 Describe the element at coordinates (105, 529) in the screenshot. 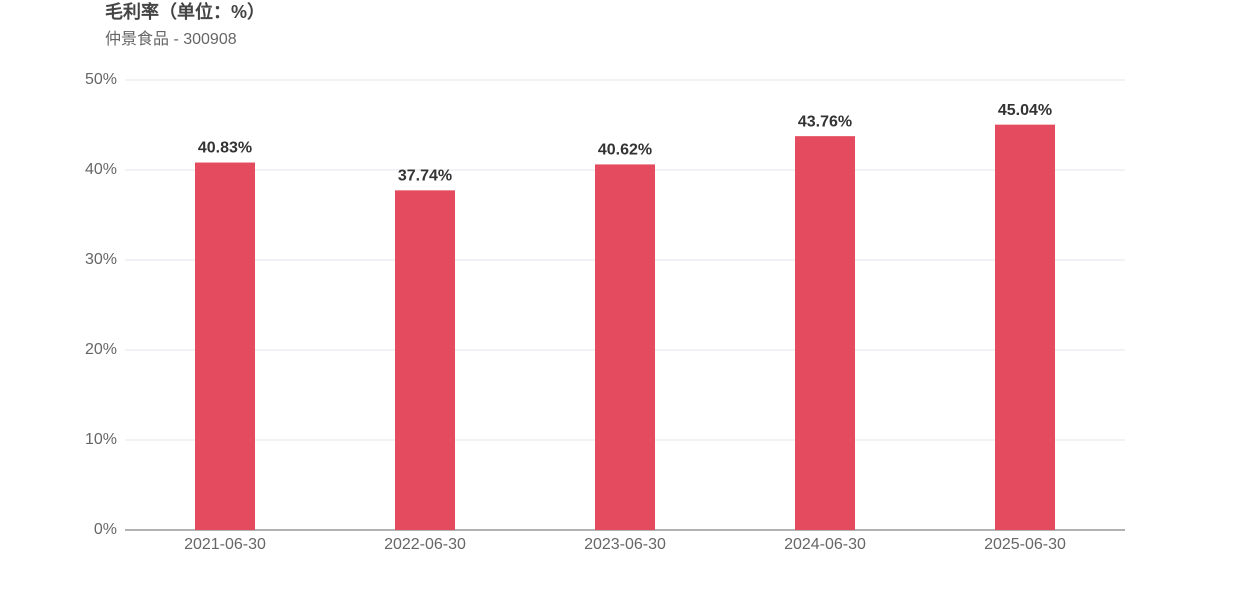

I see `y-tick-label: 0%` at that location.